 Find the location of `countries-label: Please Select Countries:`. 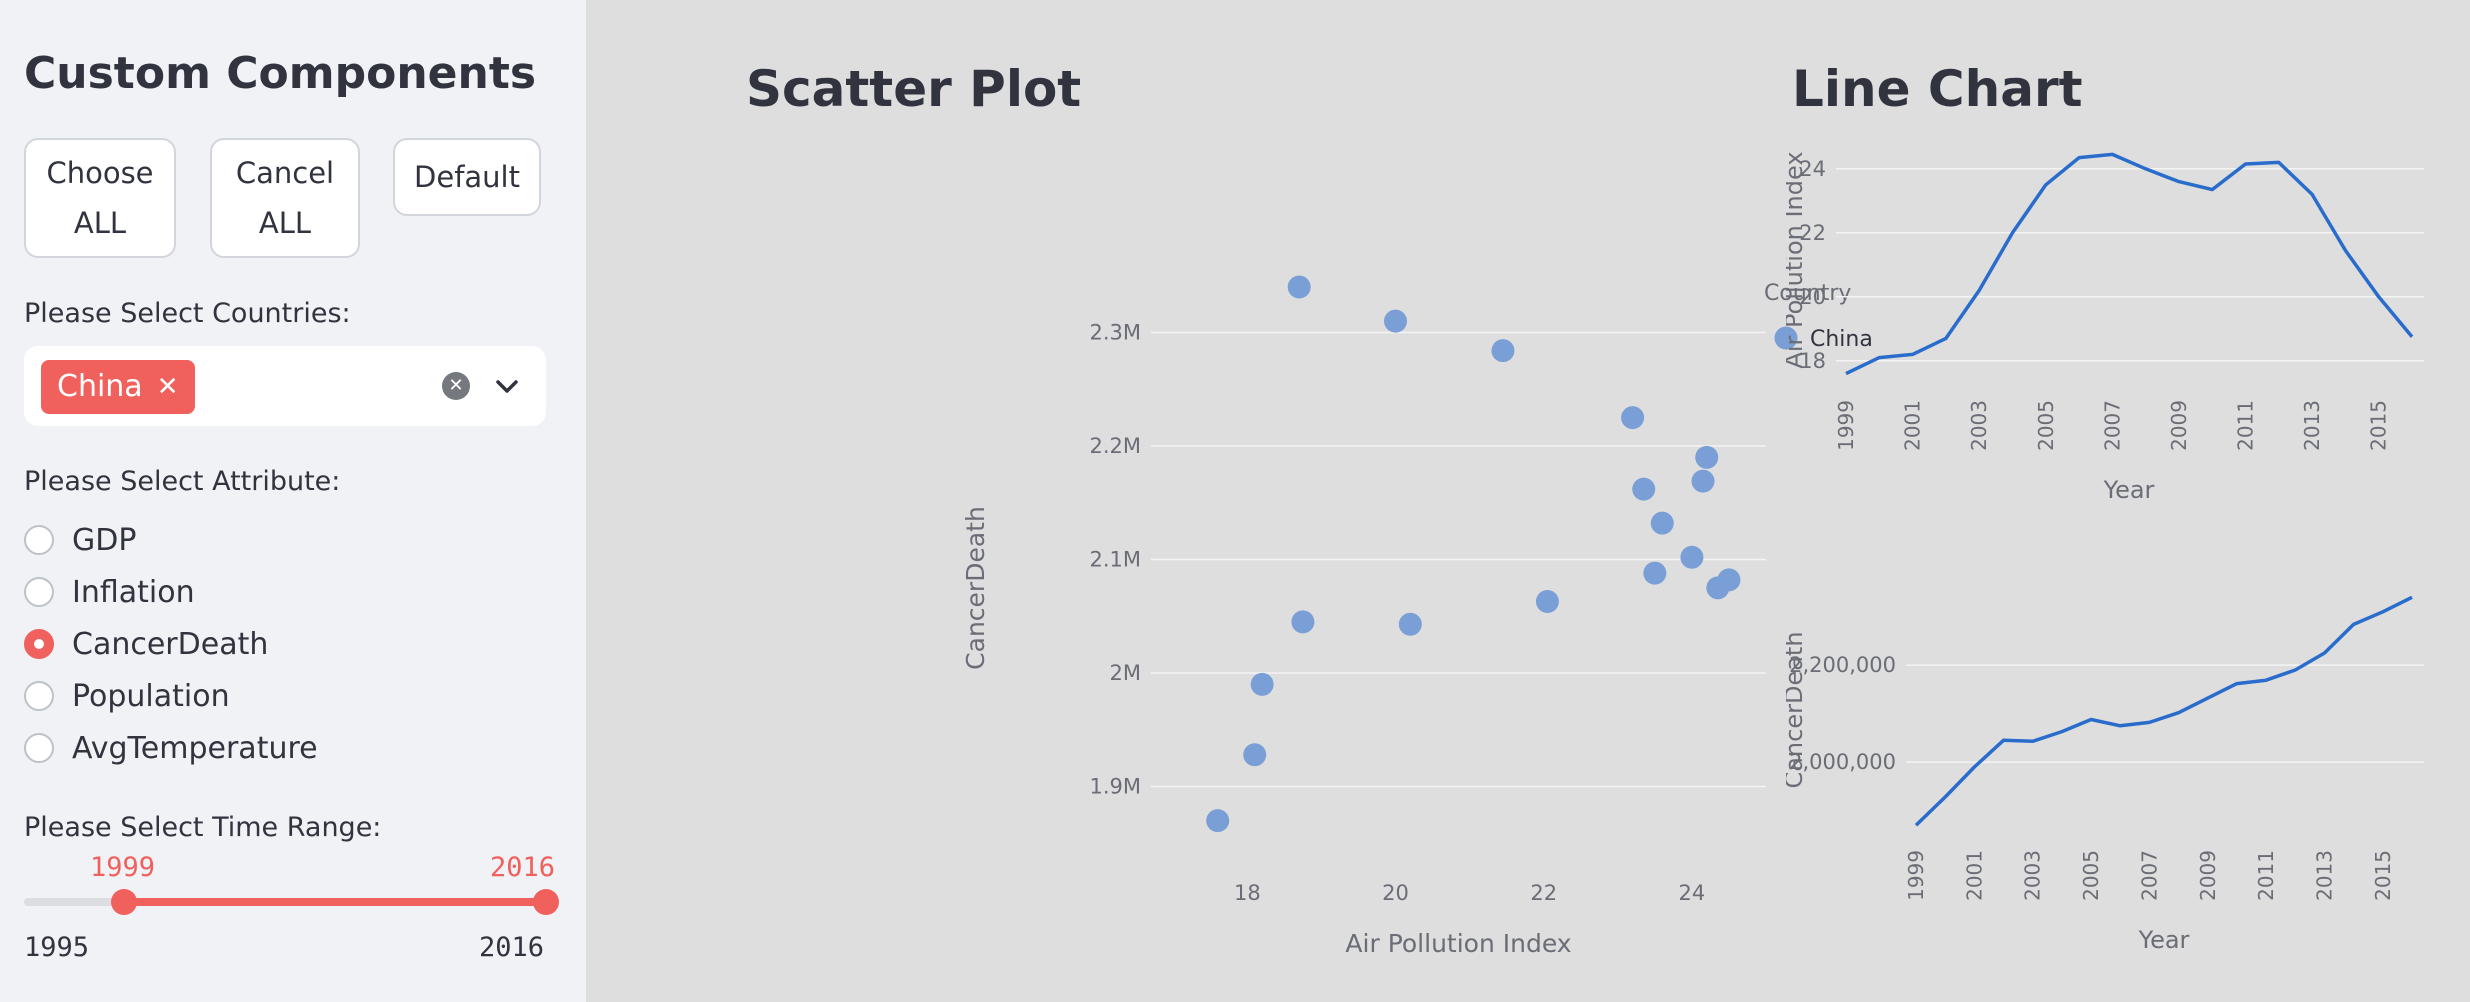

countries-label: Please Select Countries: is located at coordinates (187, 313).